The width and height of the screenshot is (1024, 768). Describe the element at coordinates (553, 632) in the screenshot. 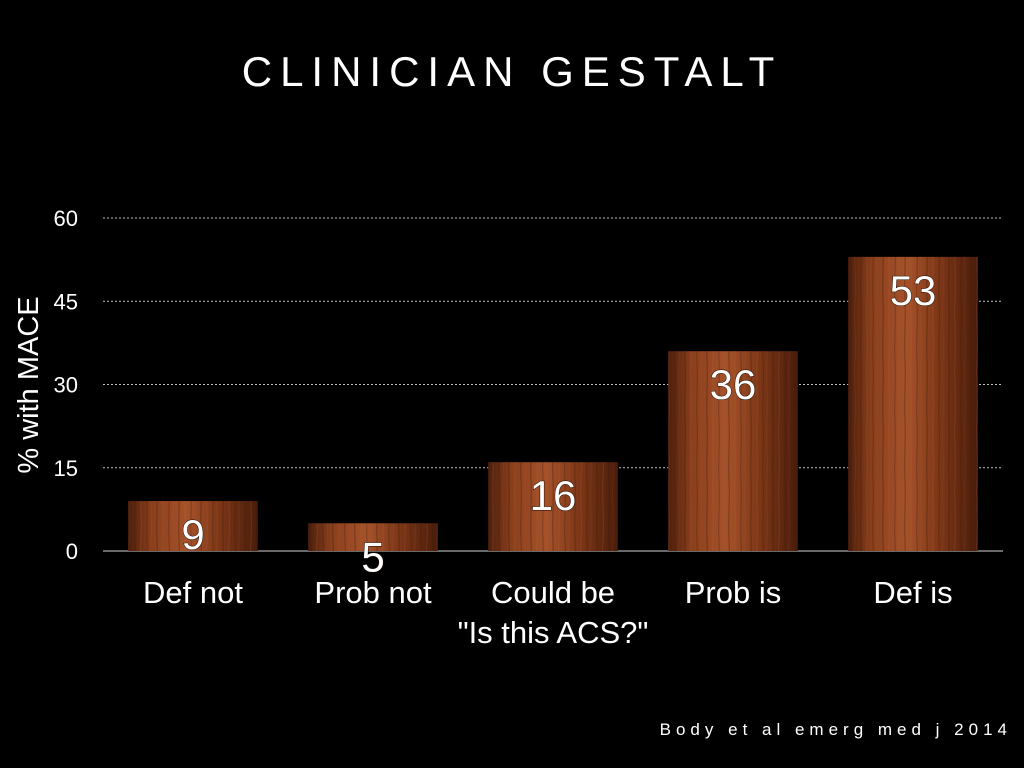

I see `category-note: "Is this ACS?"` at that location.